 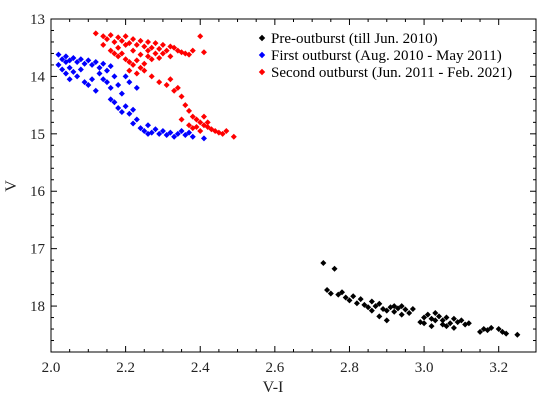 I want to click on legend-entry: Pre-outburst (till Jun. 2010), so click(x=354, y=39).